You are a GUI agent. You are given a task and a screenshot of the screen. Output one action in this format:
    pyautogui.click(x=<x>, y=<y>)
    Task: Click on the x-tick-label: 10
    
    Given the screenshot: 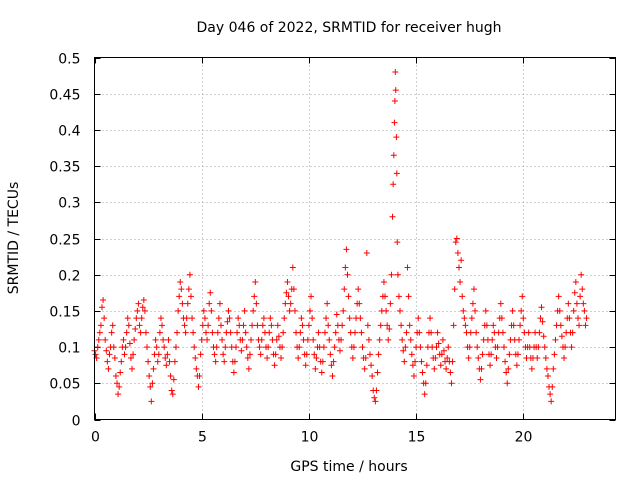 What is the action you would take?
    pyautogui.click(x=310, y=438)
    